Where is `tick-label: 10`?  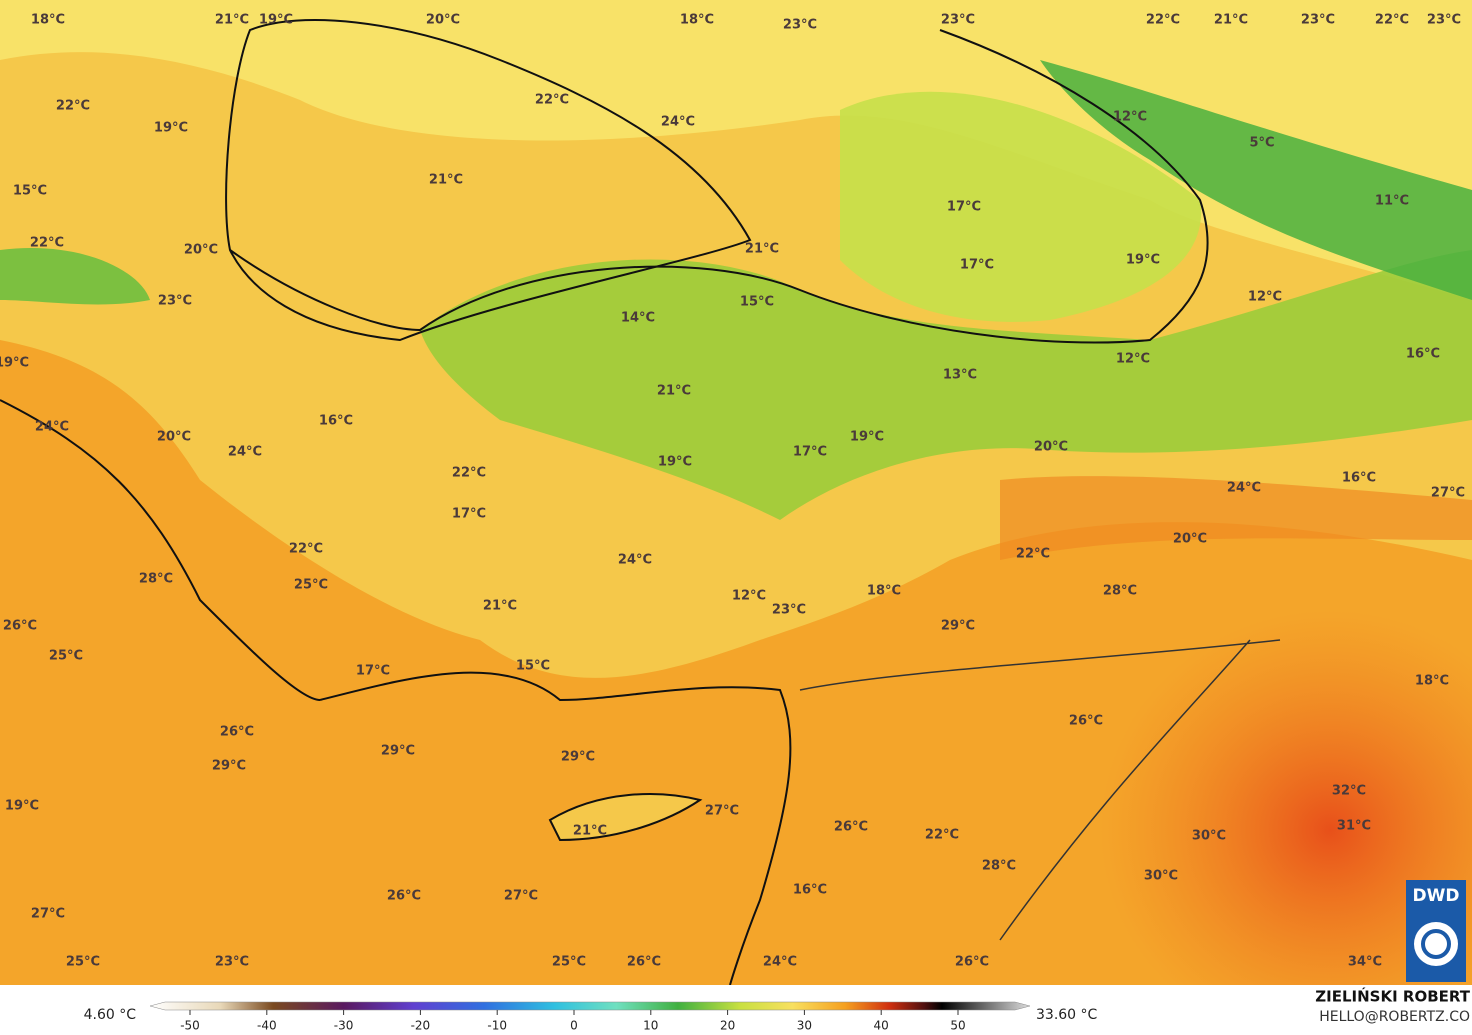 tick-label: 10 is located at coordinates (650, 1026).